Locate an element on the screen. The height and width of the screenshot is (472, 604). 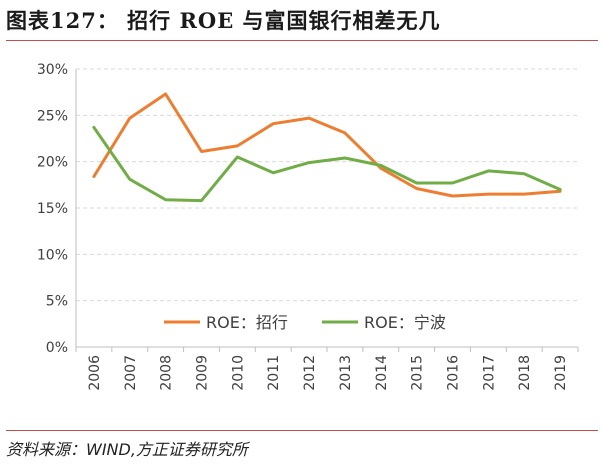
legend: ROE：招行 ROE：宁波 is located at coordinates (305, 322).